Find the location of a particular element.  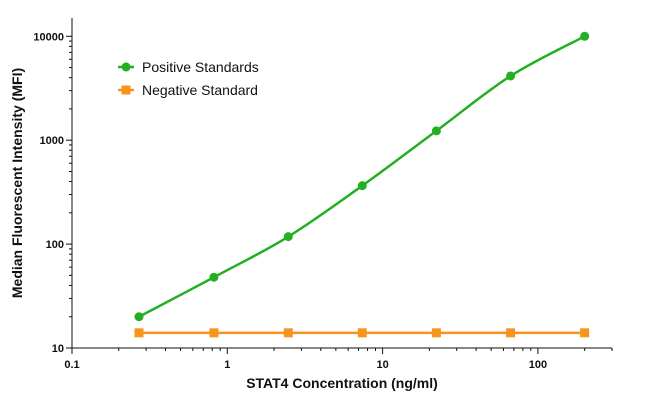

y-tick-label: 10 is located at coordinates (58, 349).